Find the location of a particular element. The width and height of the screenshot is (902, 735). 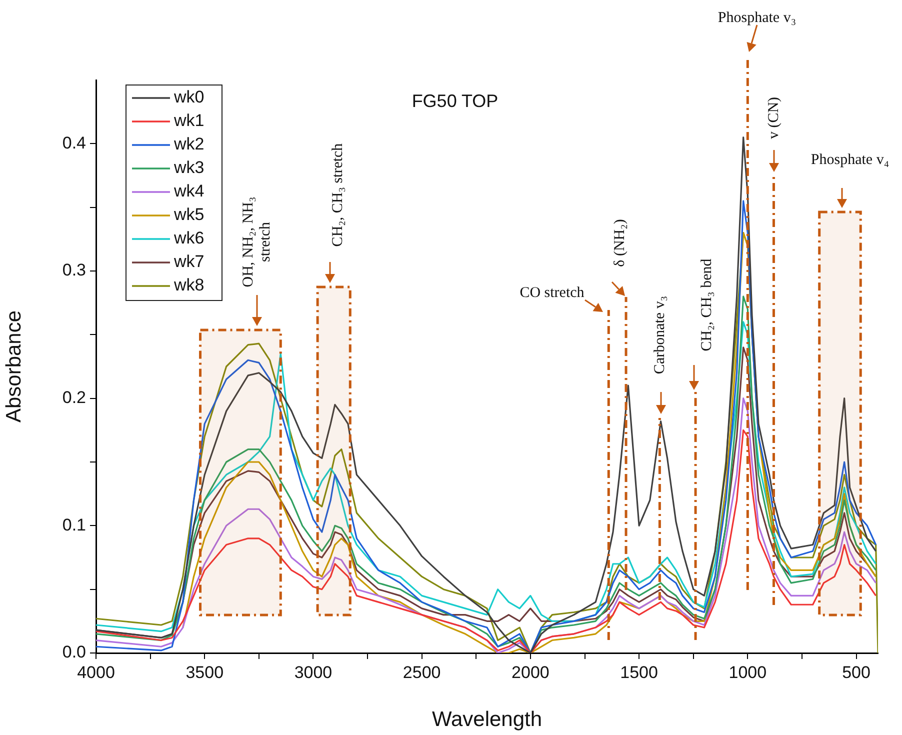

y-tick-label: 0.1 is located at coordinates (74, 524).